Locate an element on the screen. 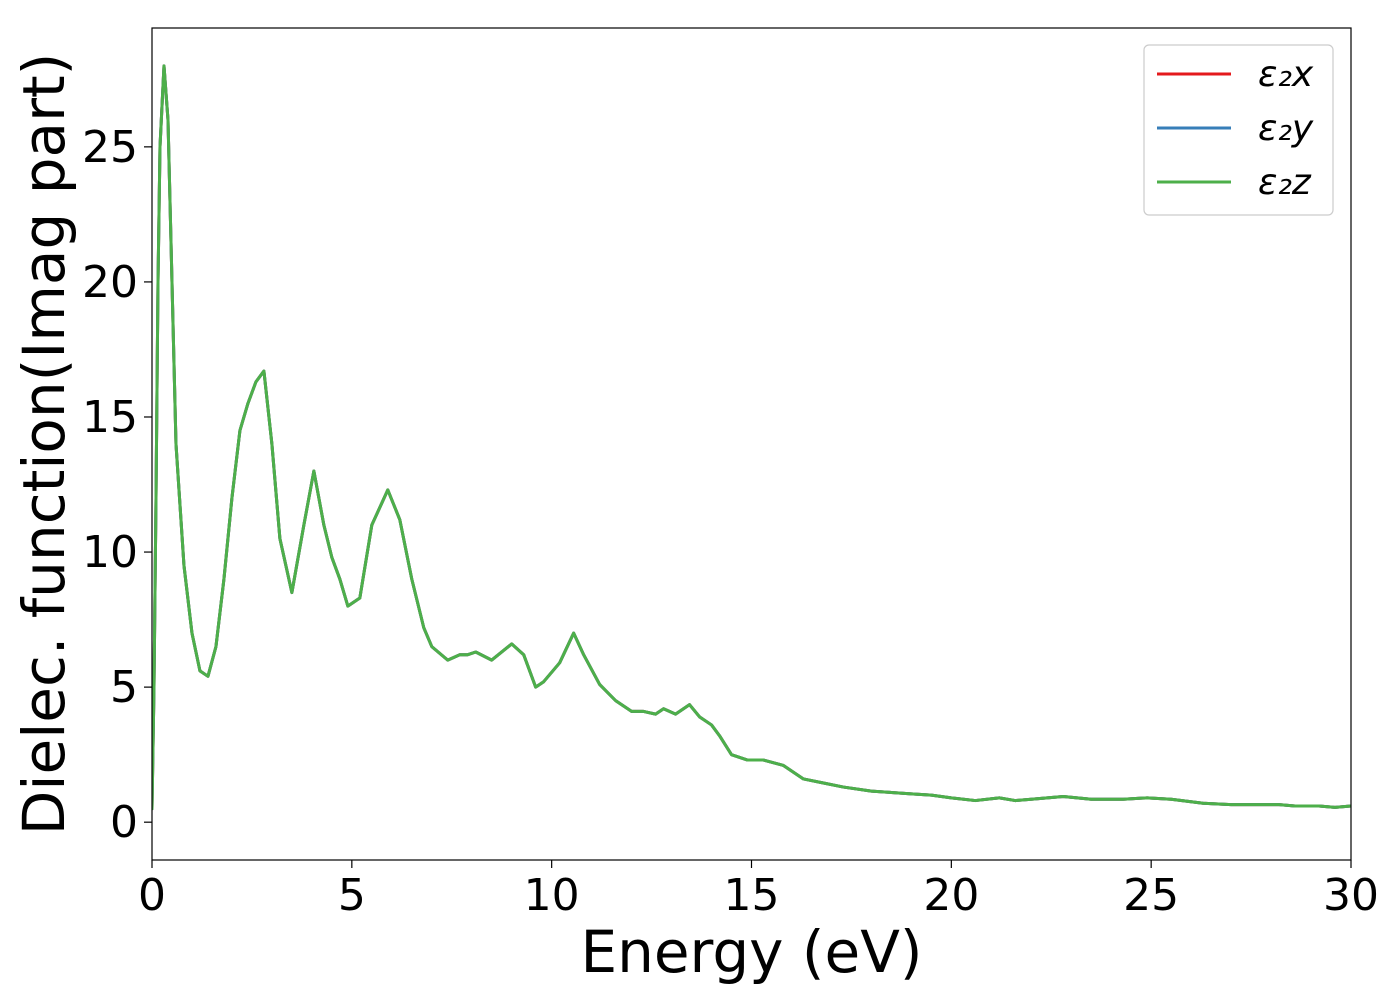  legend-label-1: ε₂x is located at coordinates (1286, 74).